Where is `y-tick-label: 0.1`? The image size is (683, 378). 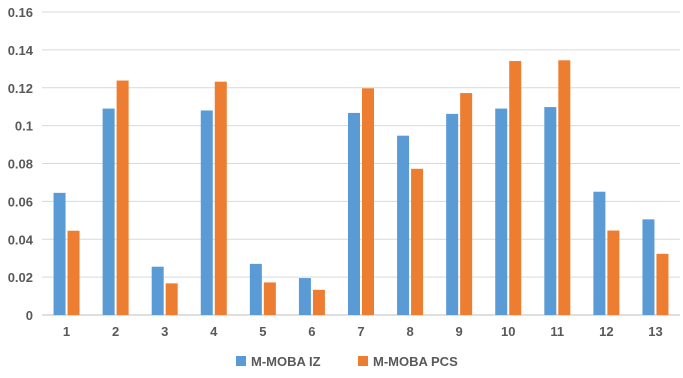
y-tick-label: 0.1 is located at coordinates (24, 126).